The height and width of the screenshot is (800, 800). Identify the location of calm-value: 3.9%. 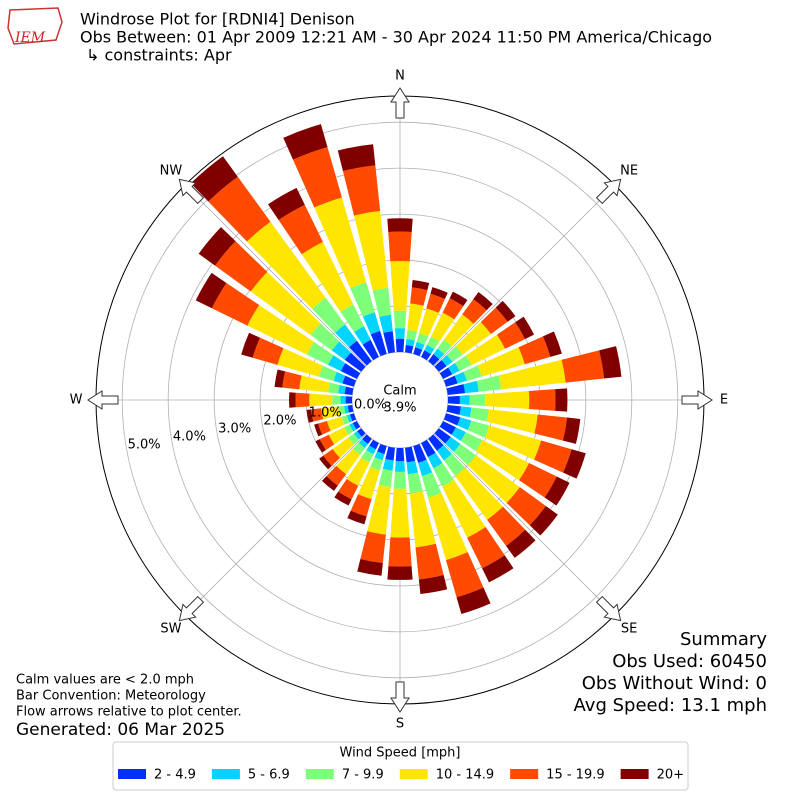
(399, 408).